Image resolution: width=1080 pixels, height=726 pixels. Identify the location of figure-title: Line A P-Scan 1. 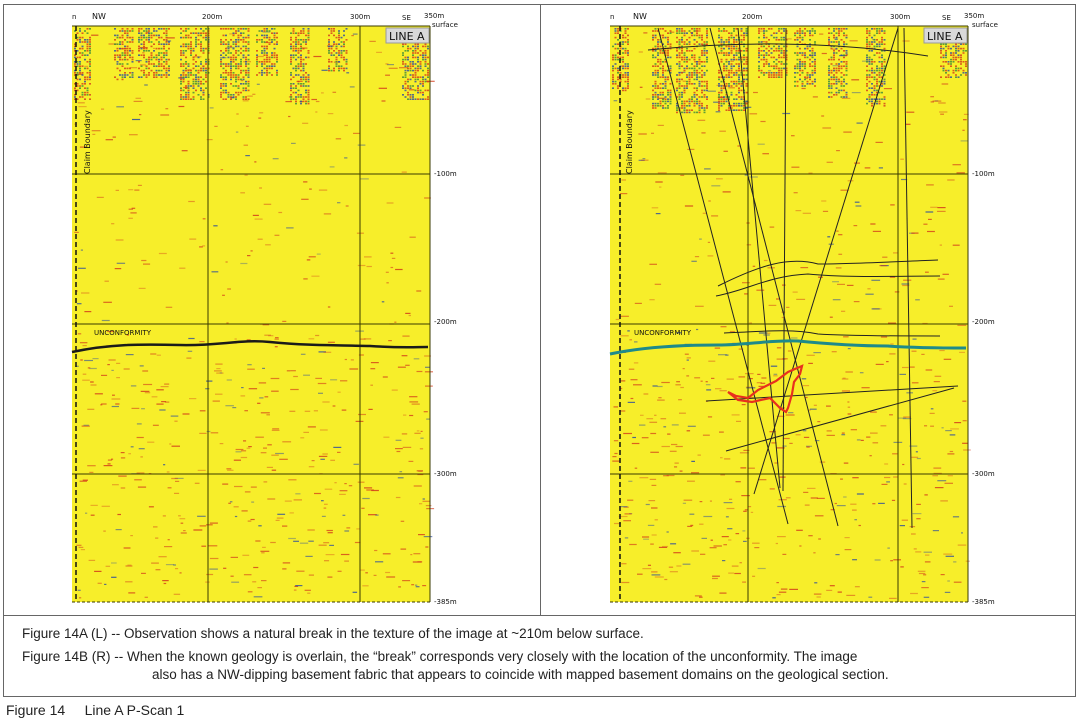
(134, 710).